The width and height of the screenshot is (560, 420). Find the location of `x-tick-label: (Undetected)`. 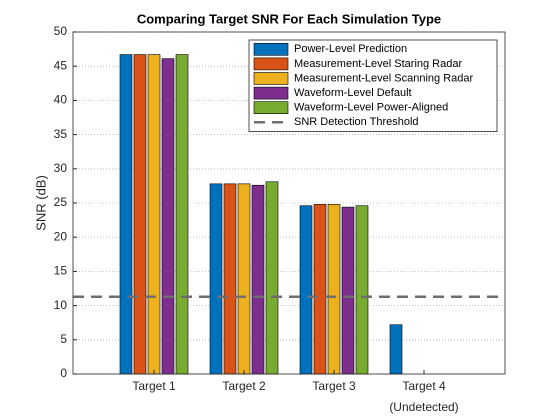

x-tick-label: (Undetected) is located at coordinates (423, 407).